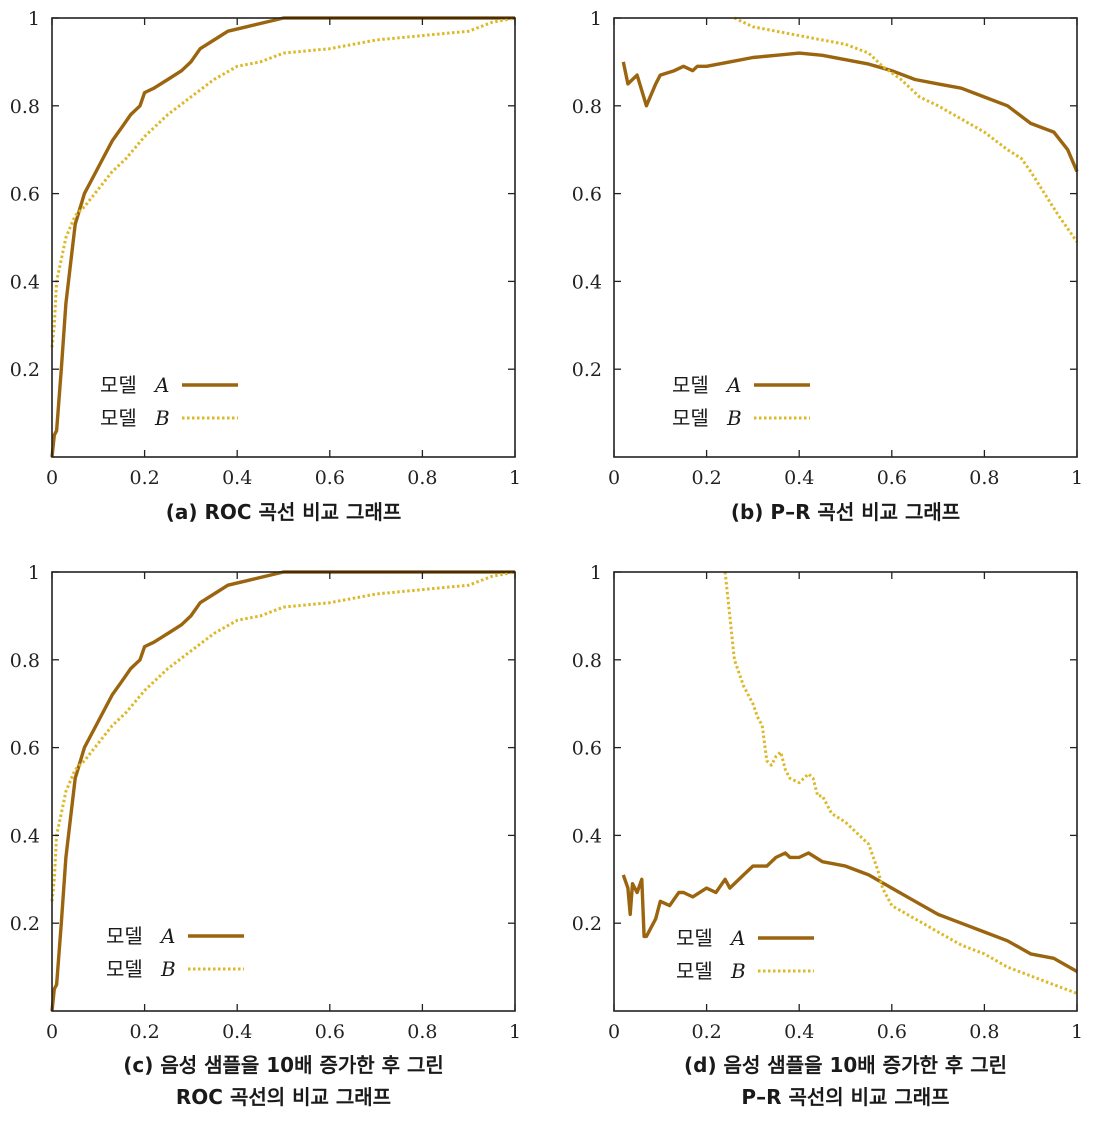  What do you see at coordinates (845, 1065) in the screenshot?
I see `panel-caption: (d) 음성 샘플을 10배 증가한 후 그린` at bounding box center [845, 1065].